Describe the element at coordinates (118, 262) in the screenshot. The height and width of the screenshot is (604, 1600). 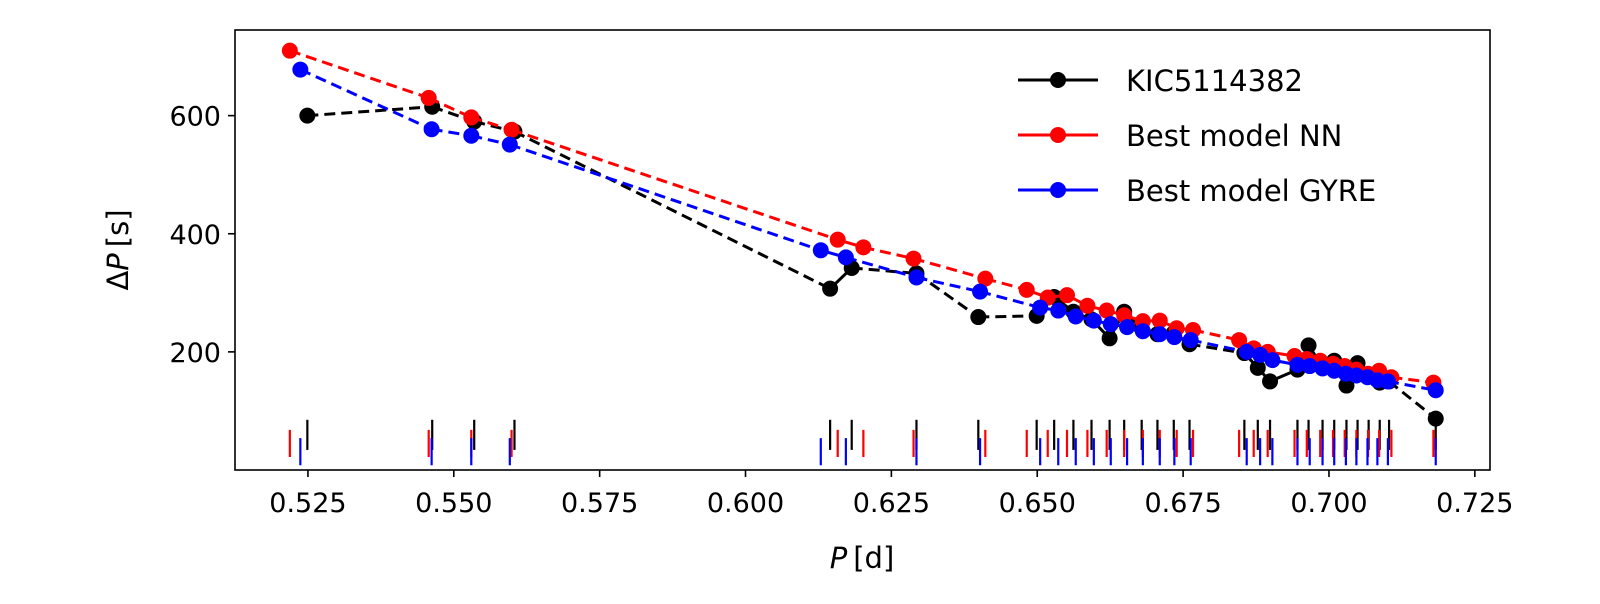
I see `y-axis-label-symbol: P` at that location.